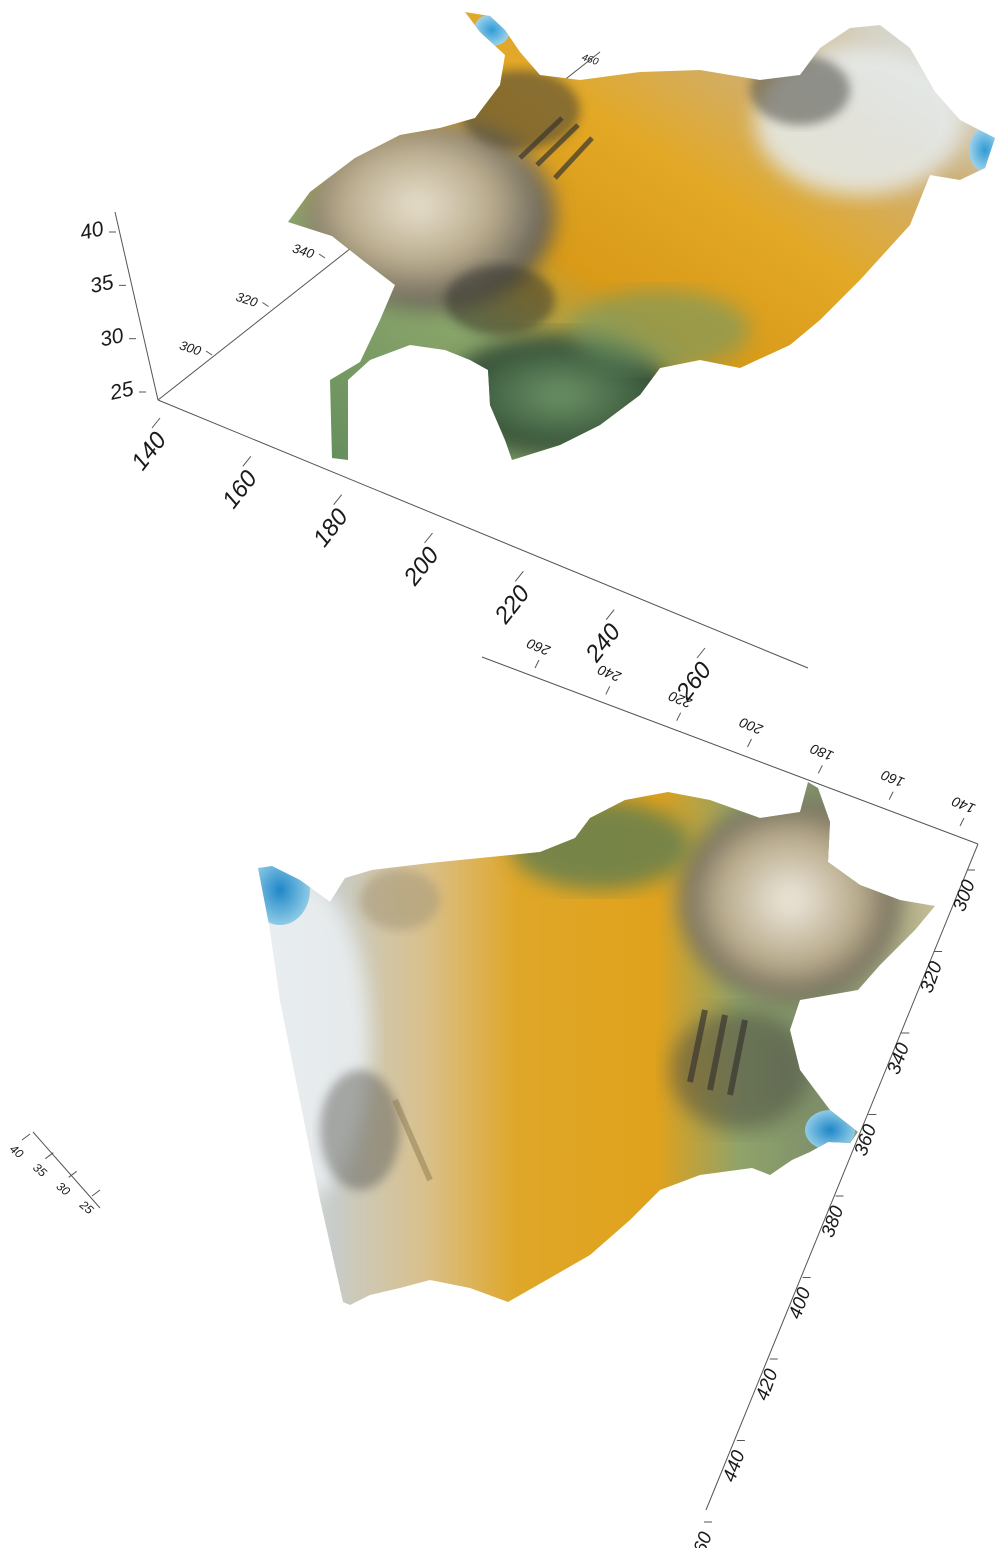 The image size is (996, 1548). I want to click on plot2-x-tick-label: 180, so click(822, 753).